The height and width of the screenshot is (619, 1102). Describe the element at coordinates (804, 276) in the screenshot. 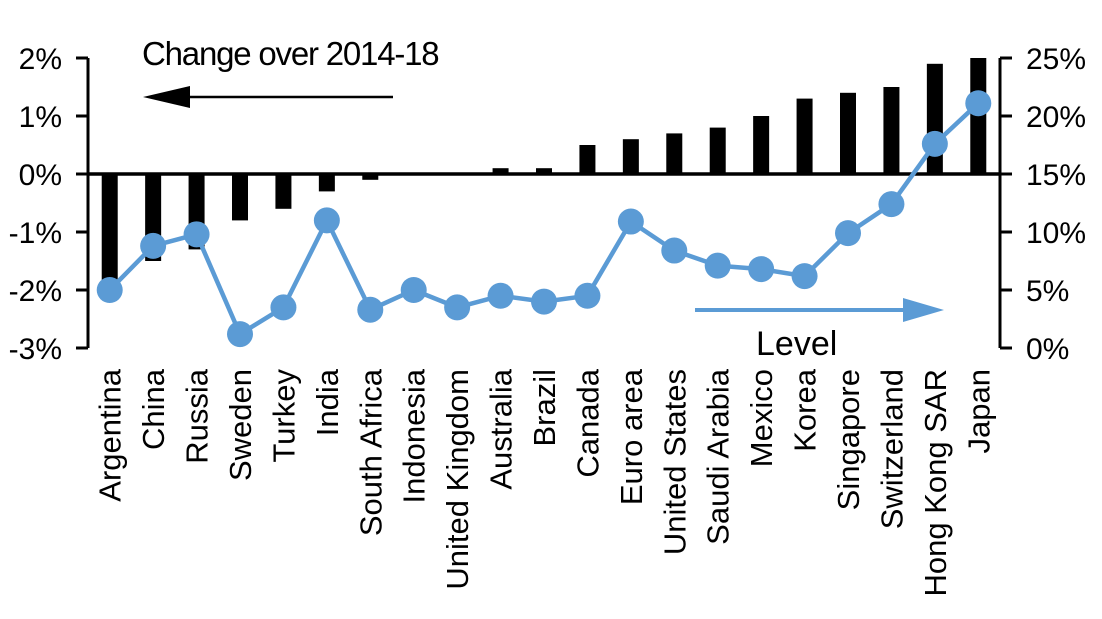

I see `dot-korea` at that location.